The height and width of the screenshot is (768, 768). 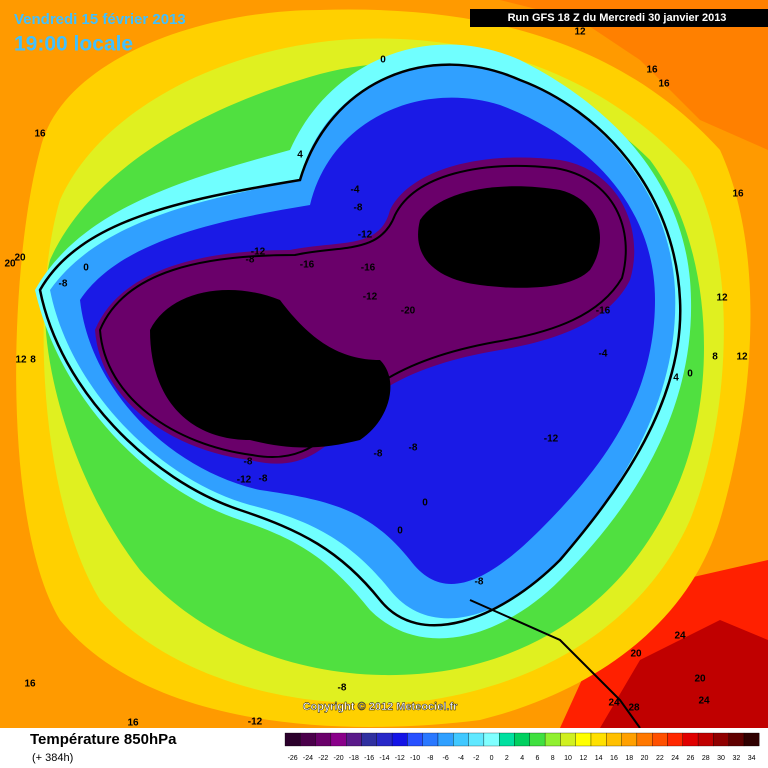 I want to click on contour-label: -32, so click(x=520, y=235).